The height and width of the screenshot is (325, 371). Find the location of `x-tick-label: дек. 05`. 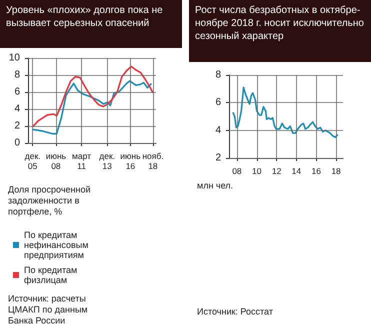

x-tick-label: дек. 05 is located at coordinates (32, 161).